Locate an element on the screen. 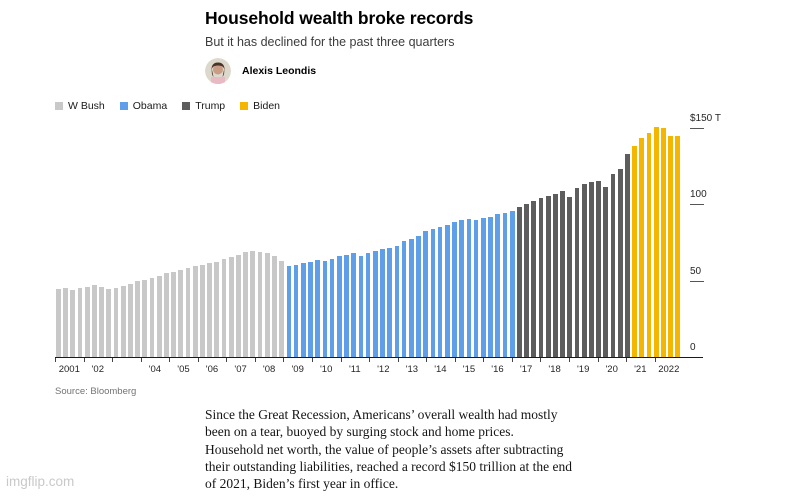 This screenshot has height=500, width=786. x-axis-year-label: '15 is located at coordinates (469, 369).